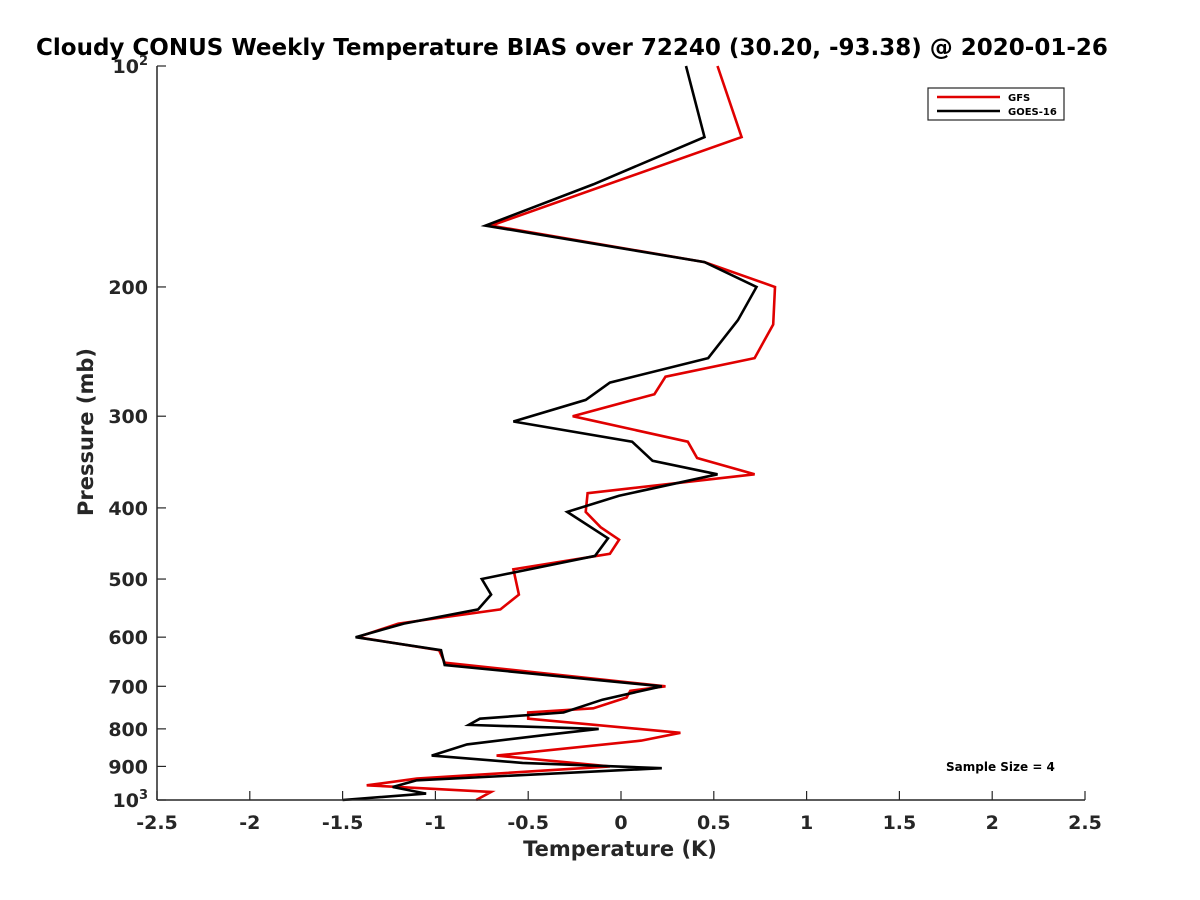 The width and height of the screenshot is (1200, 900). What do you see at coordinates (128, 638) in the screenshot?
I see `y-tick-label: 600` at bounding box center [128, 638].